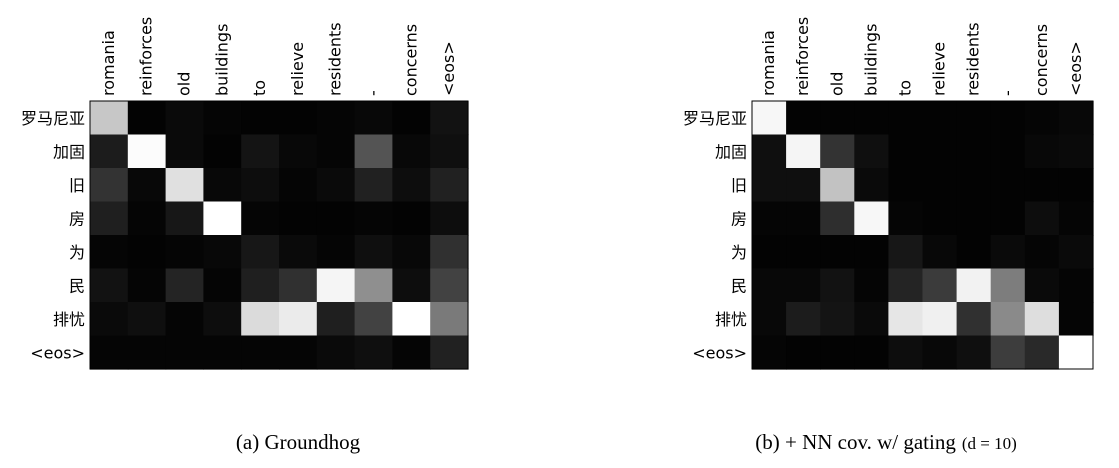  What do you see at coordinates (1041, 60) in the screenshot?
I see `x-tick-label: concerns` at bounding box center [1041, 60].